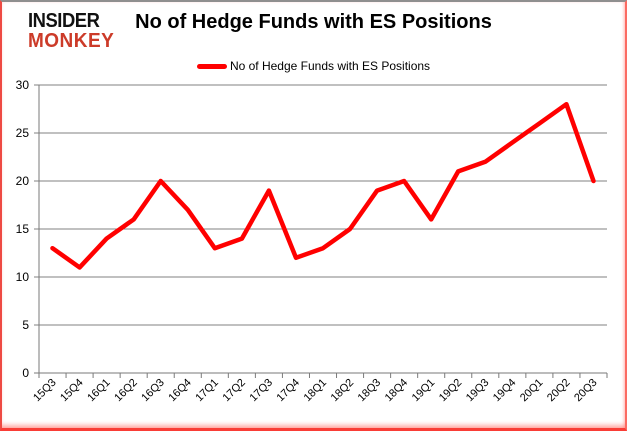 The height and width of the screenshot is (431, 627). Describe the element at coordinates (153, 391) in the screenshot. I see `x-tick-label: 16Q3` at that location.